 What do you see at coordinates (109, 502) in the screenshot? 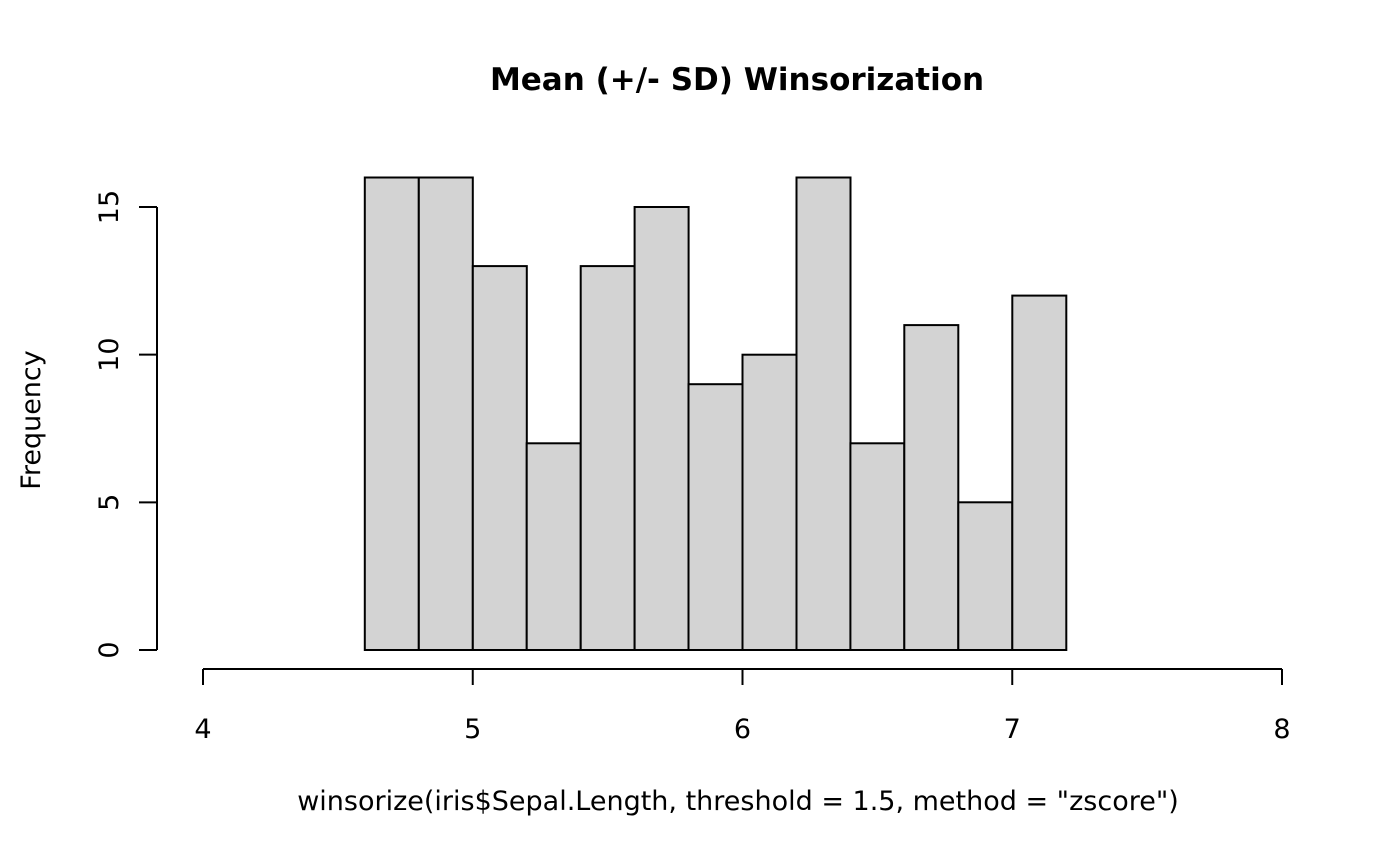
I see `y-tick-label: 5` at bounding box center [109, 502].